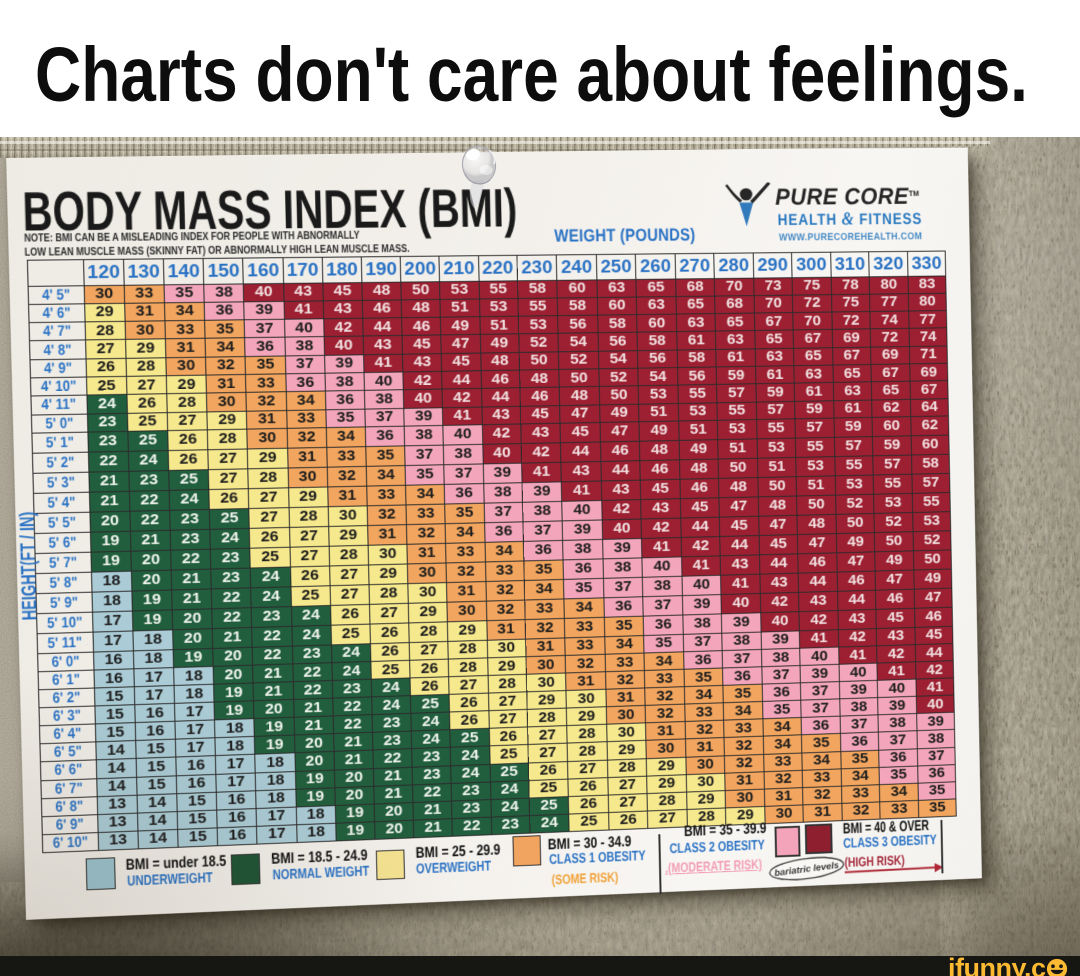  What do you see at coordinates (807, 869) in the screenshot?
I see `svg-text: bariatric levels` at bounding box center [807, 869].